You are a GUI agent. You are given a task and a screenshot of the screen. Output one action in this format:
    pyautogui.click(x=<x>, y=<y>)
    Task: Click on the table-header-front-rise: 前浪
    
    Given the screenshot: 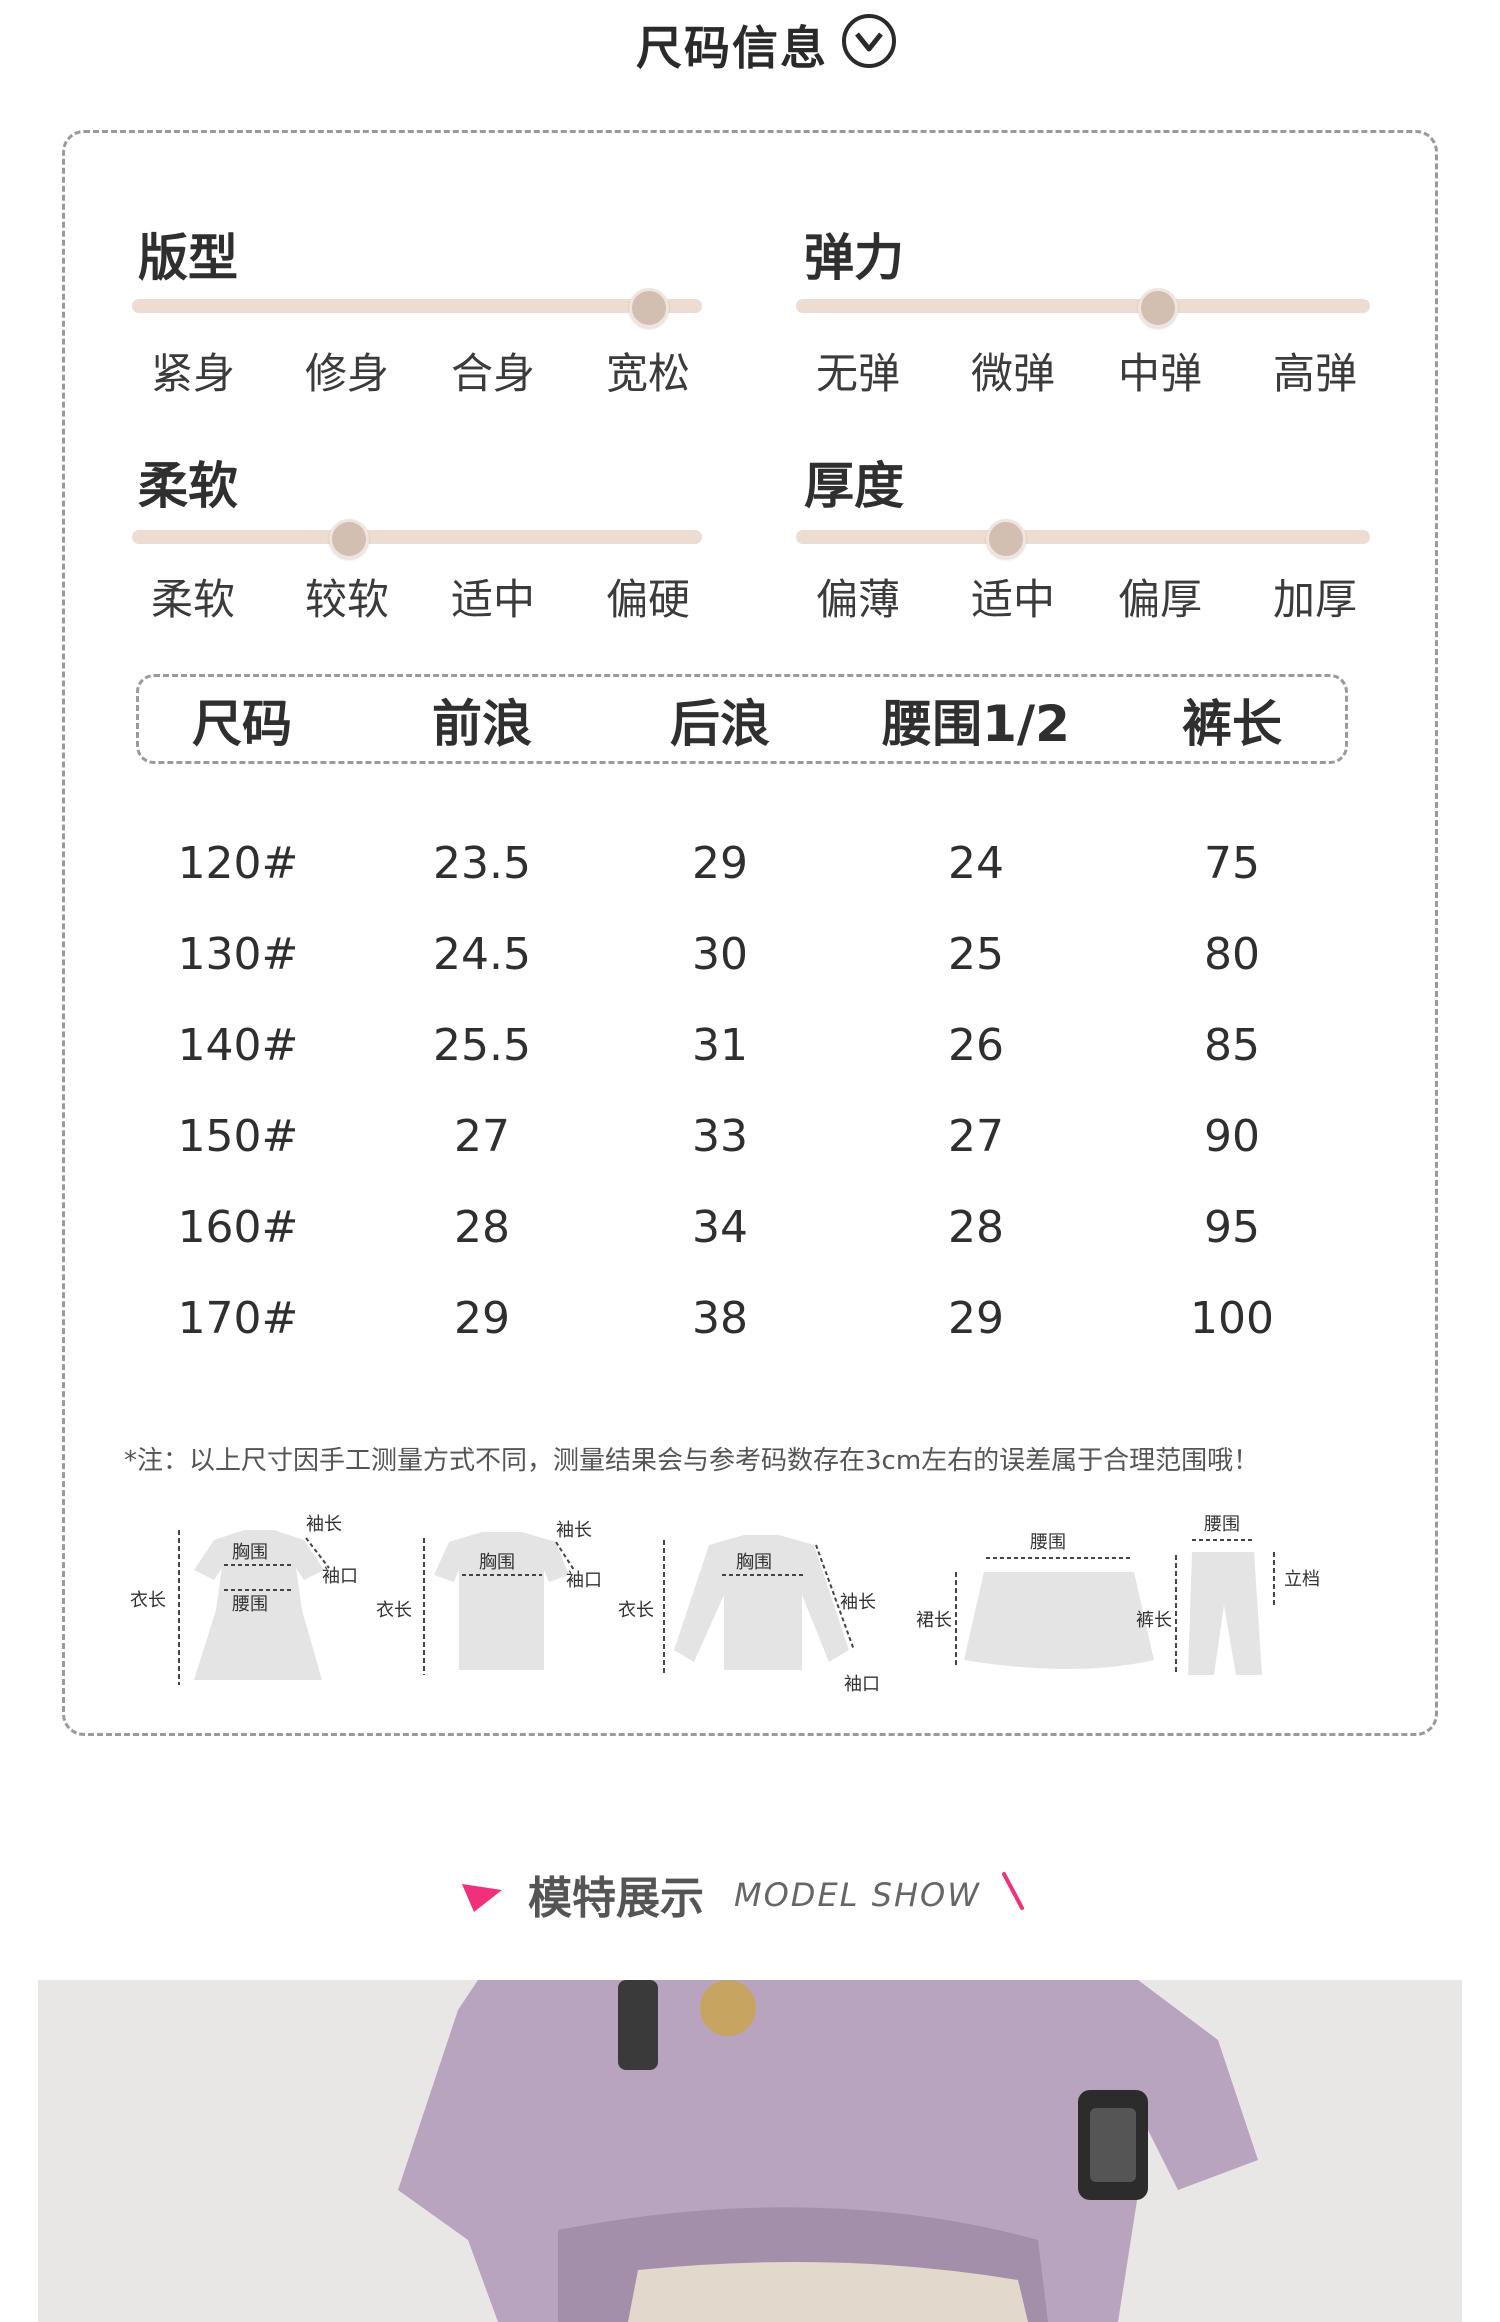 What is the action you would take?
    pyautogui.click(x=482, y=724)
    